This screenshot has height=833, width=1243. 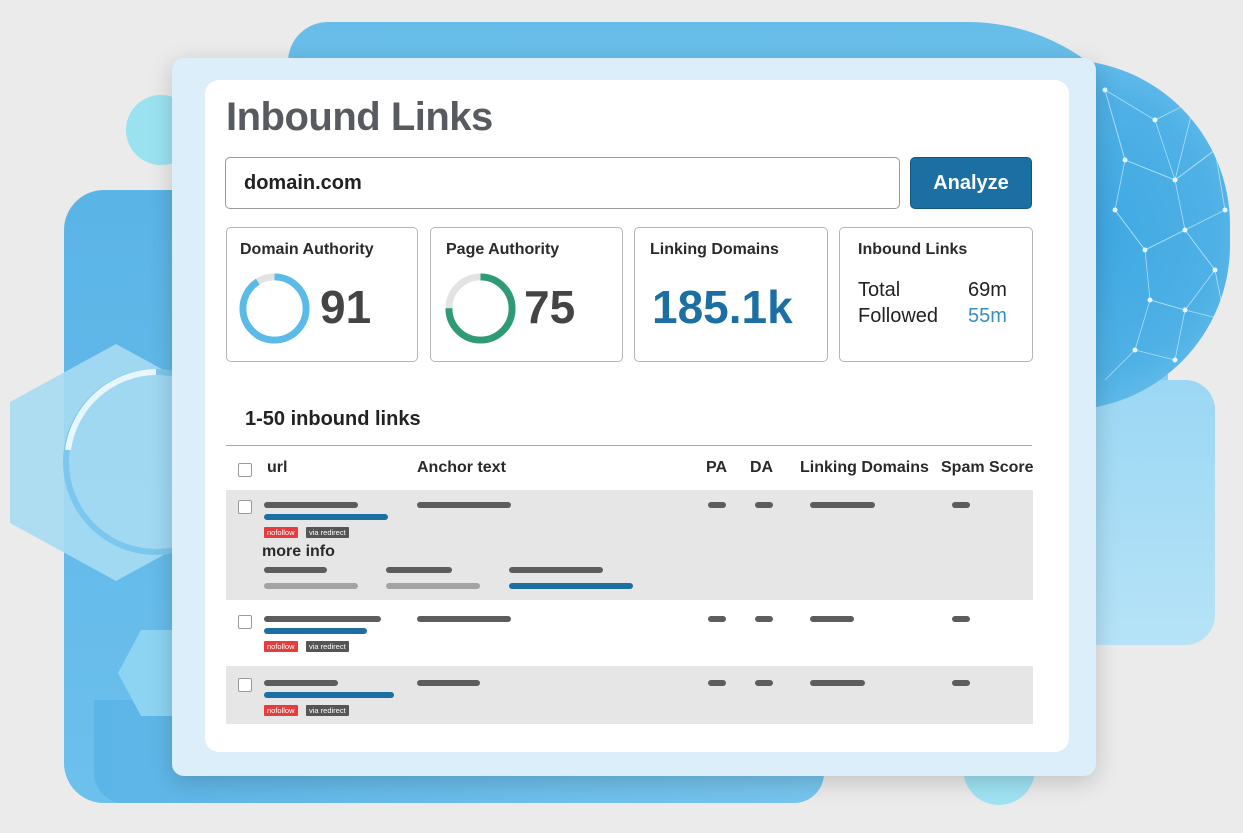 I want to click on domain-authority-card: Domain Authority 91, so click(x=322, y=294).